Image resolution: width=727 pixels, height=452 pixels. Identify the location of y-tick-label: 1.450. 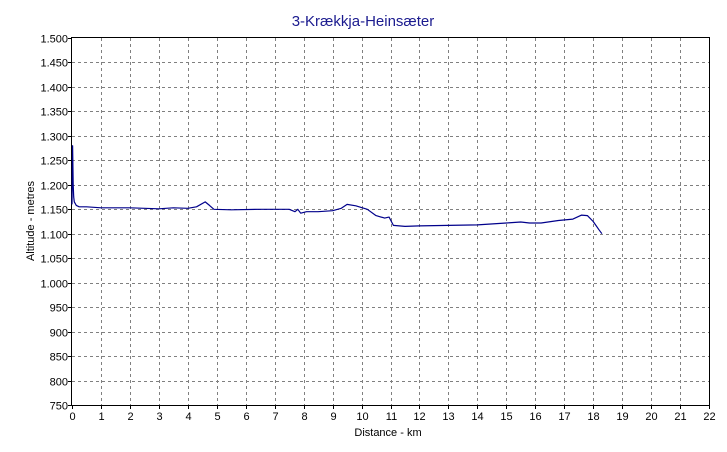
(54, 64).